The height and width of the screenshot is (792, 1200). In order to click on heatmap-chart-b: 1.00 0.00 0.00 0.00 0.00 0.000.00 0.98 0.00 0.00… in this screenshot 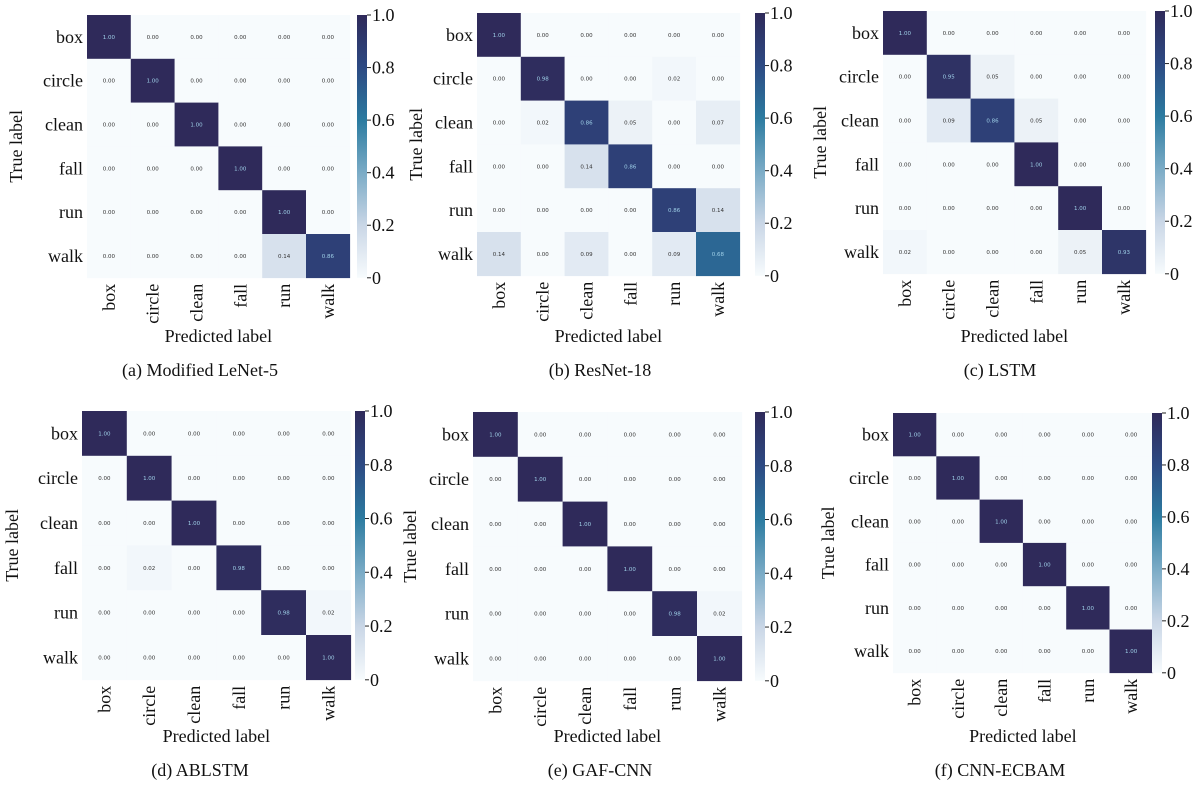, I will do `click(599, 174)`.